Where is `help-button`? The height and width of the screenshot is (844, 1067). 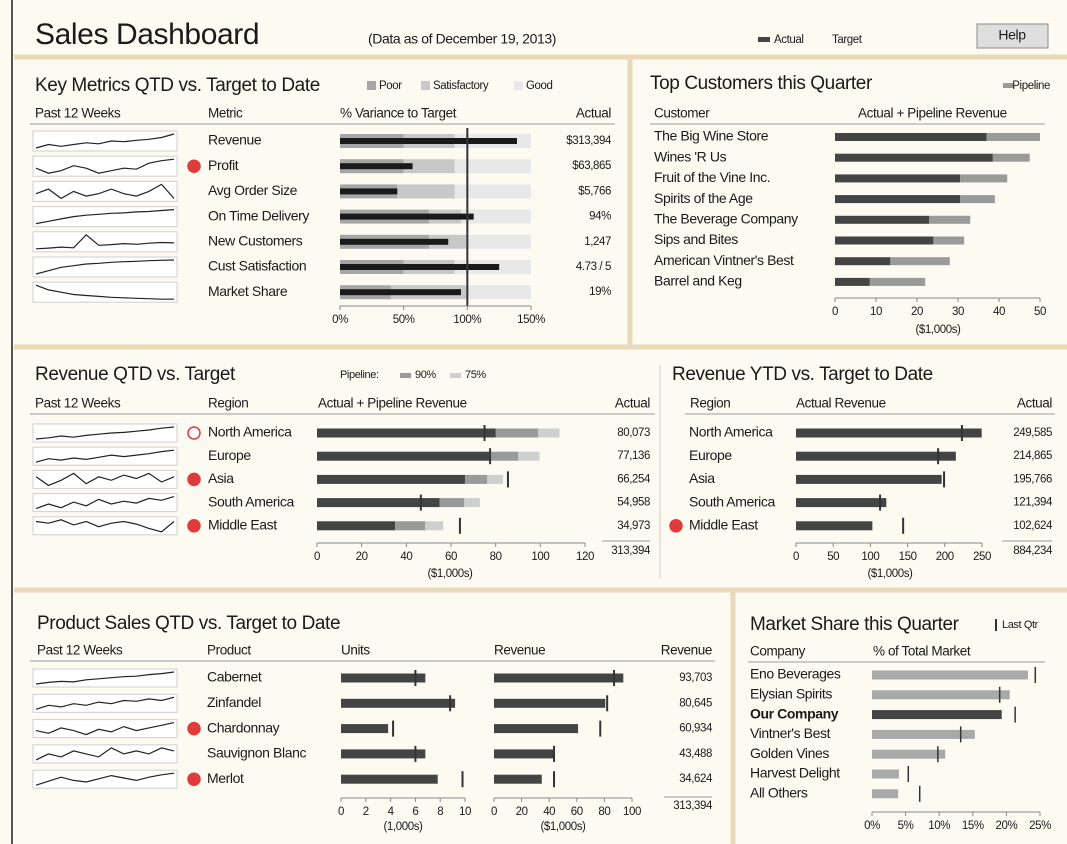
help-button is located at coordinates (1012, 36).